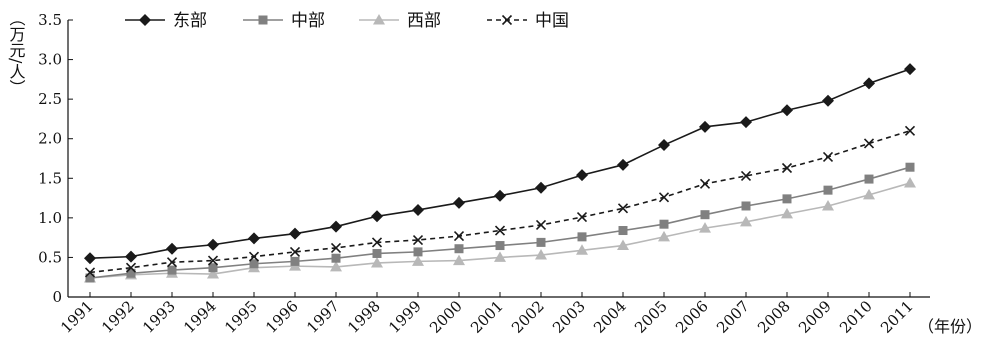 This screenshot has width=995, height=344. What do you see at coordinates (308, 21) in the screenshot?
I see `legend-label: 中部` at bounding box center [308, 21].